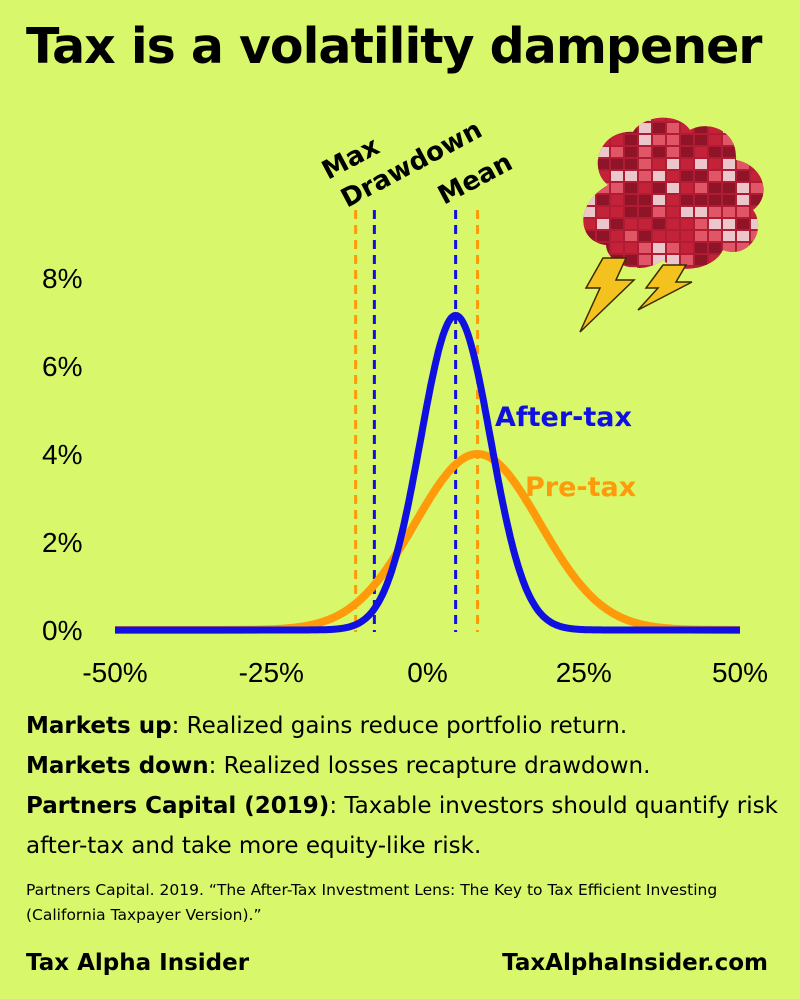  What do you see at coordinates (62, 366) in the screenshot?
I see `y-tick-label: 6%` at bounding box center [62, 366].